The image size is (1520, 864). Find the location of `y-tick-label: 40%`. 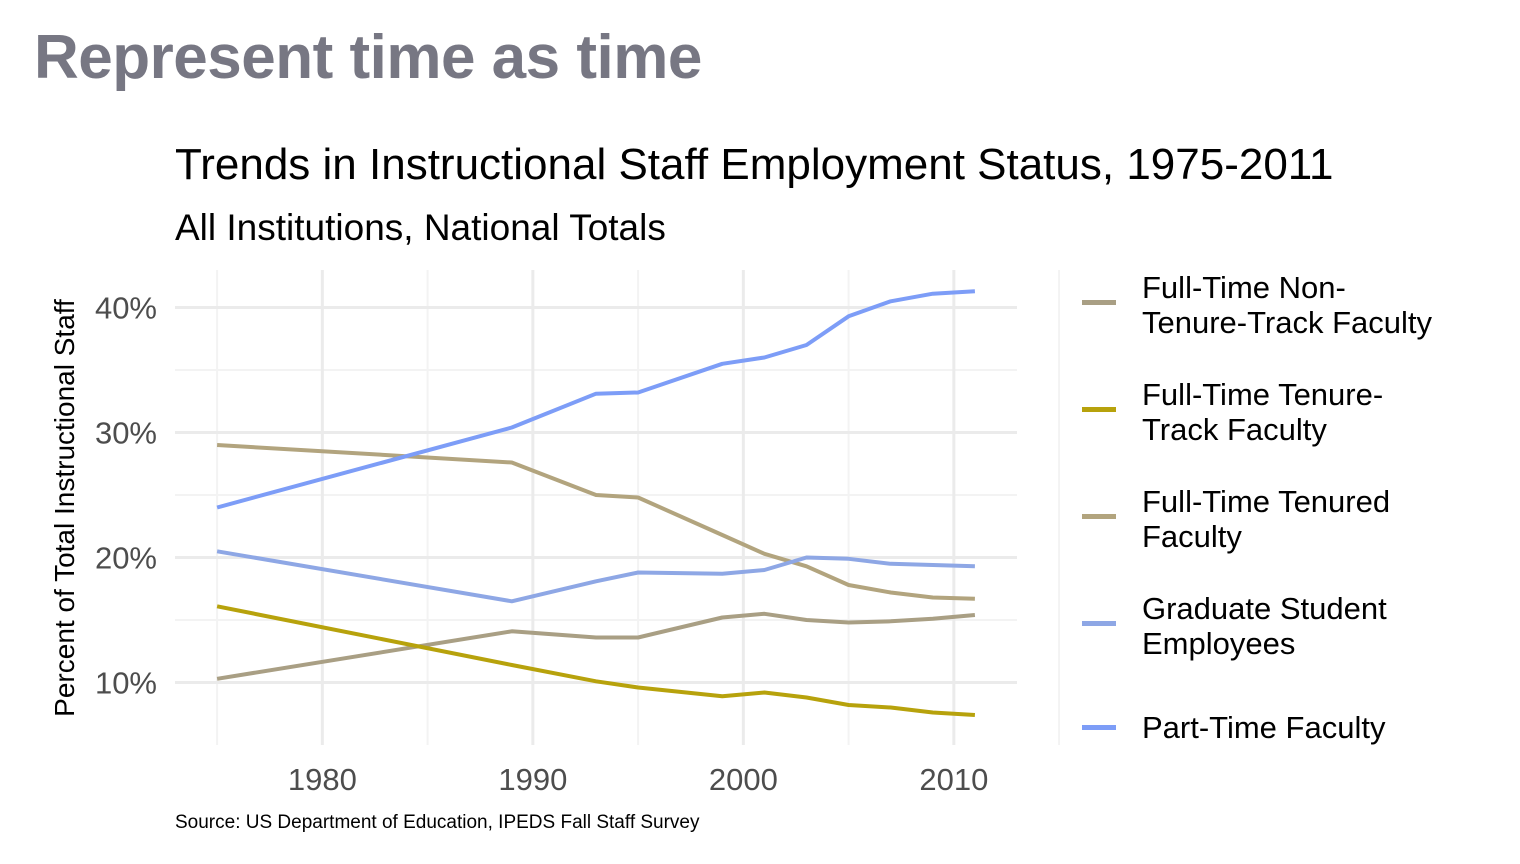

y-tick-label: 40% is located at coordinates (126, 308).